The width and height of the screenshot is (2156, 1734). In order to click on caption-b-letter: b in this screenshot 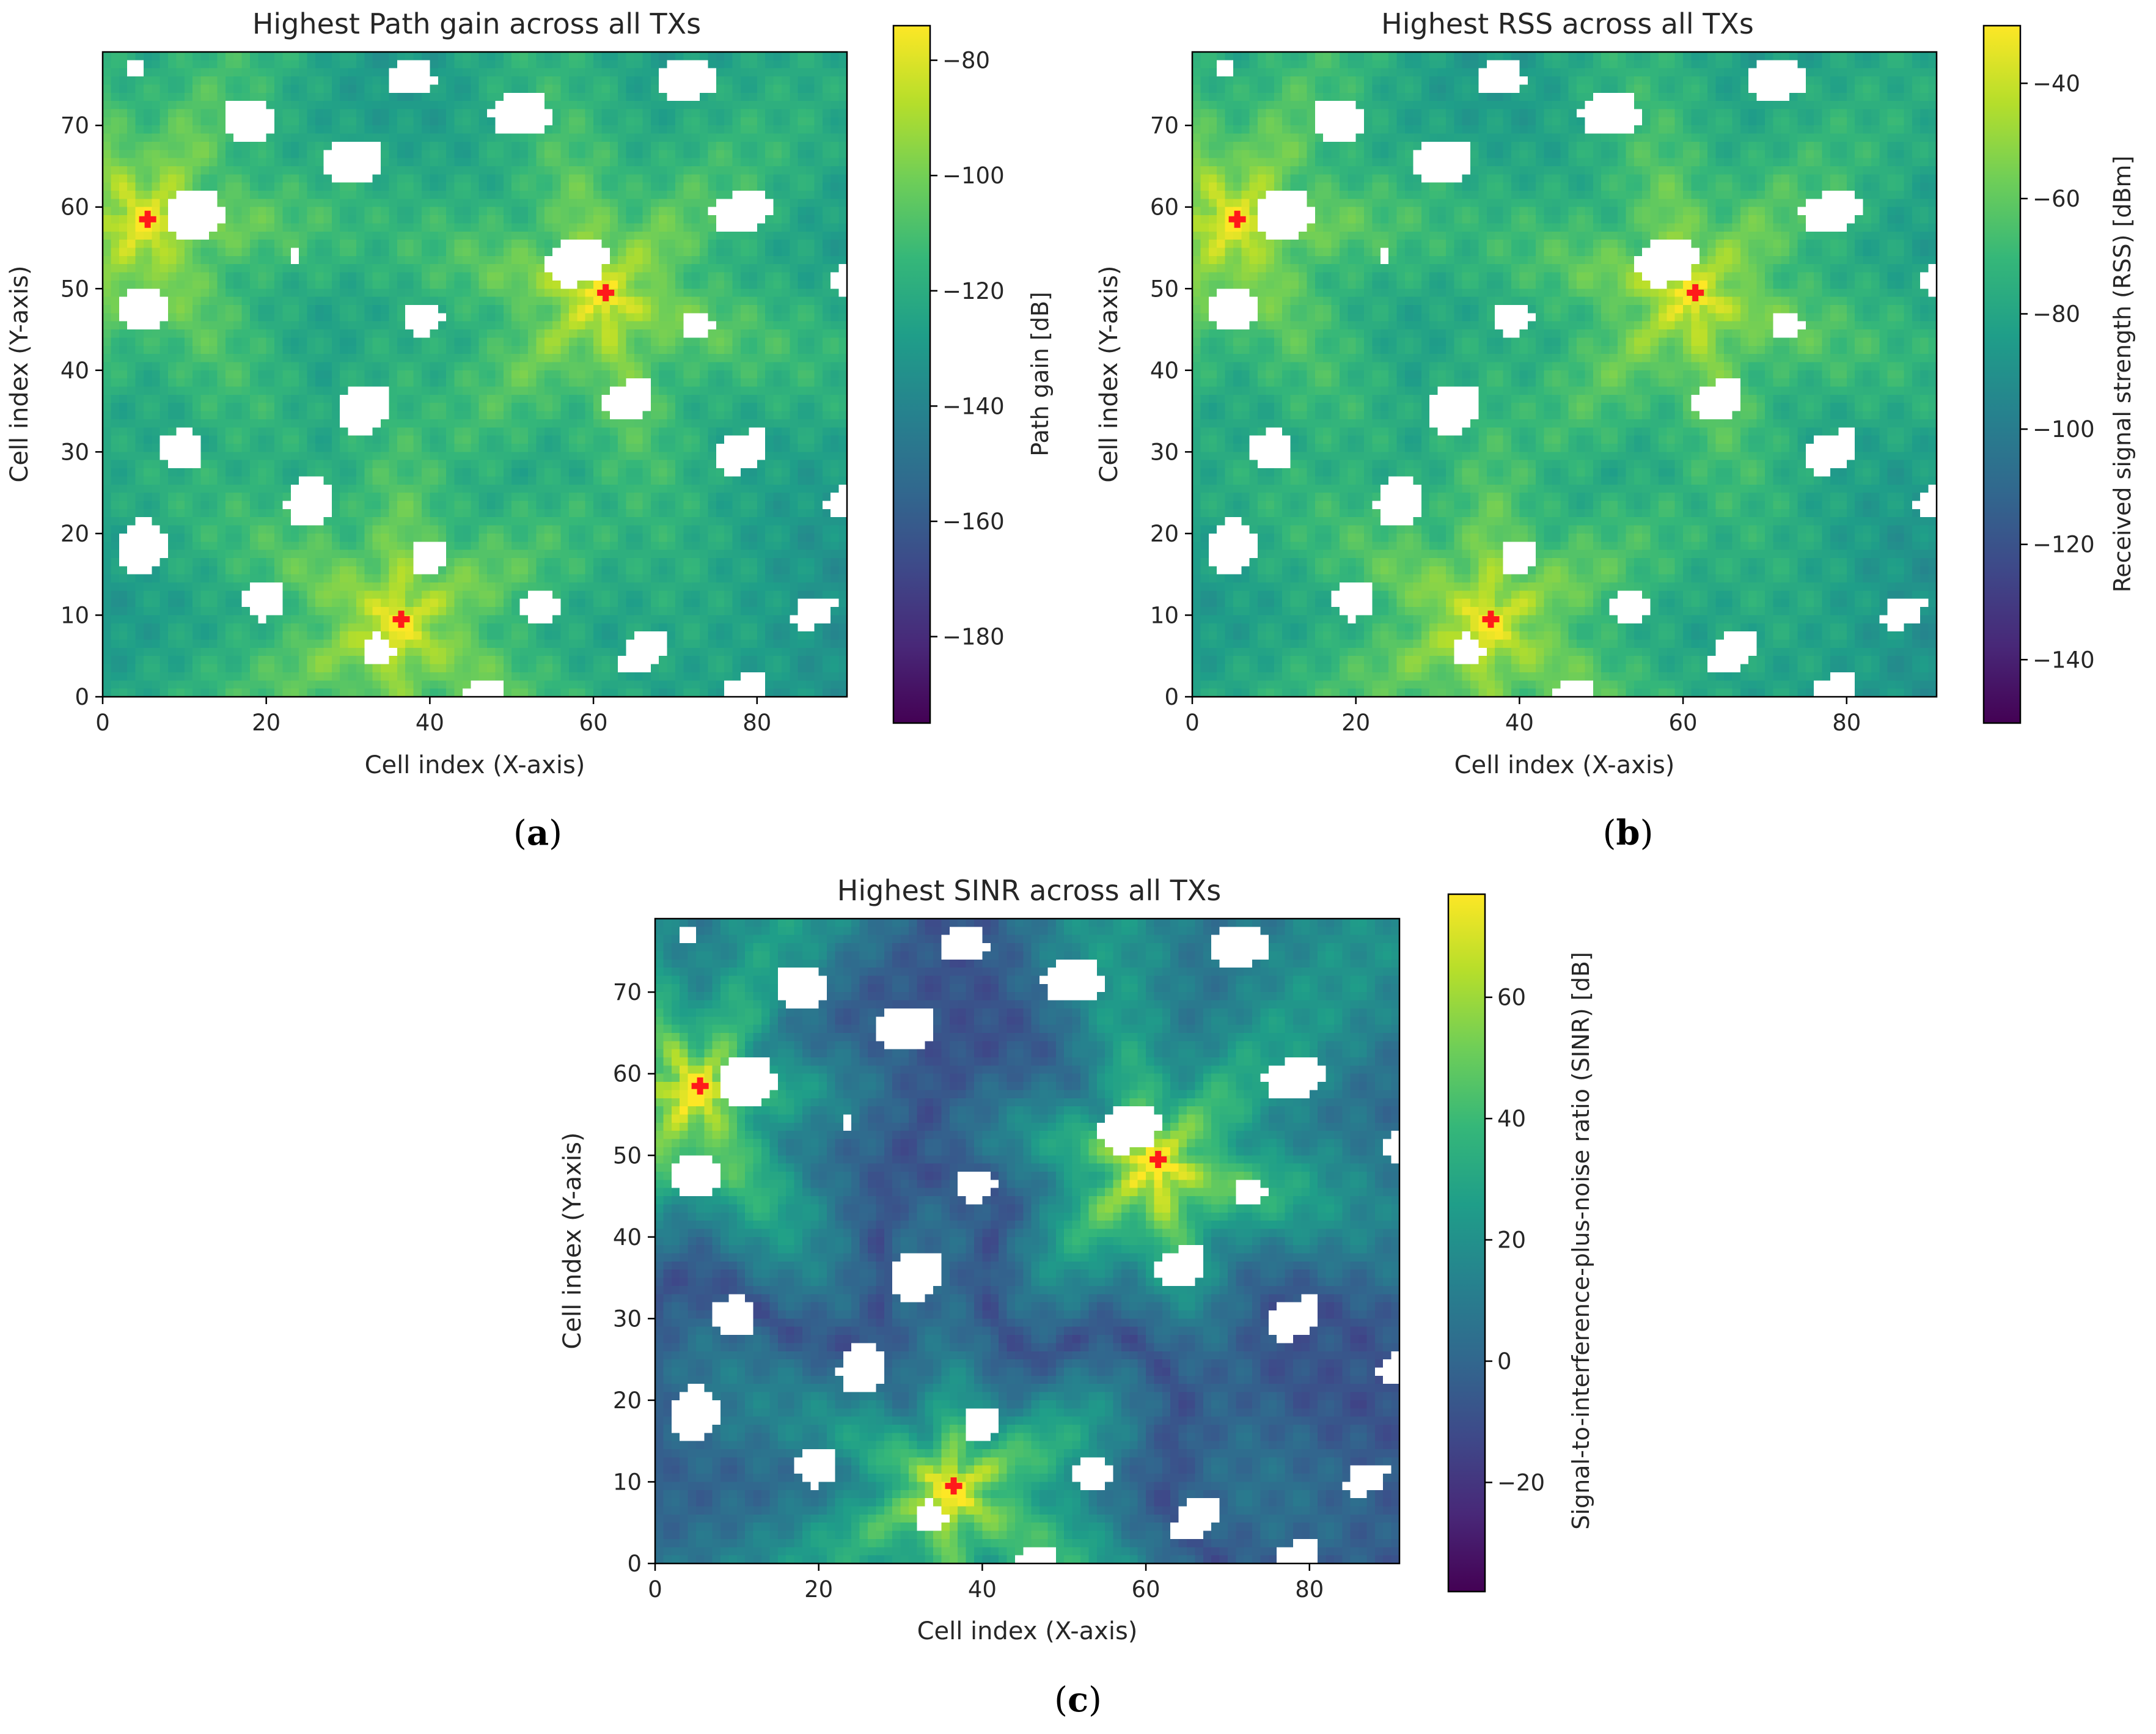, I will do `click(1628, 833)`.